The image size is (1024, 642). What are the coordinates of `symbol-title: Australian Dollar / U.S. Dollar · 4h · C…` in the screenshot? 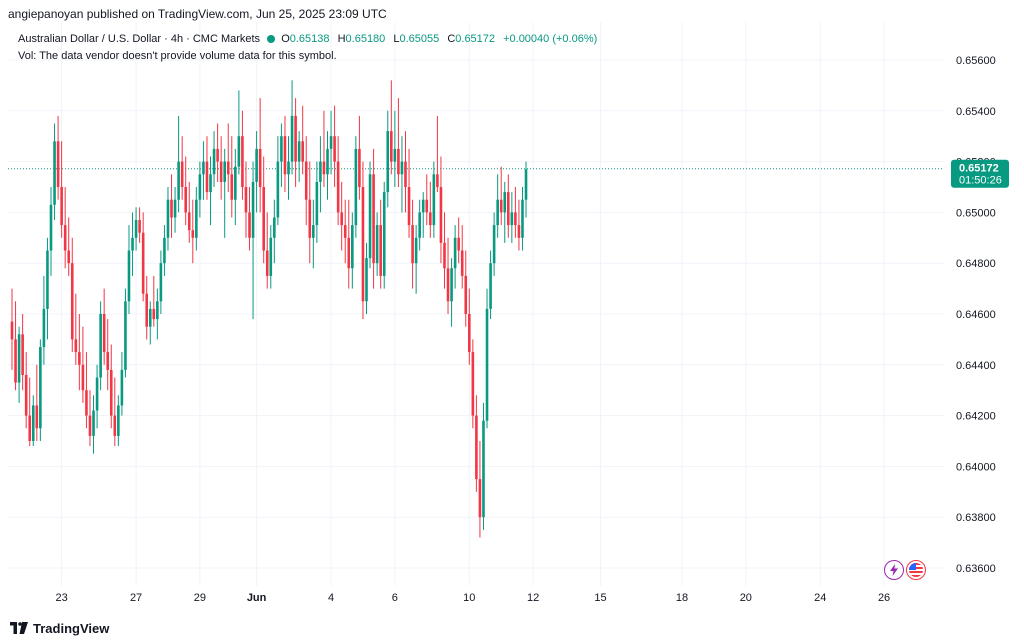 It's located at (139, 39).